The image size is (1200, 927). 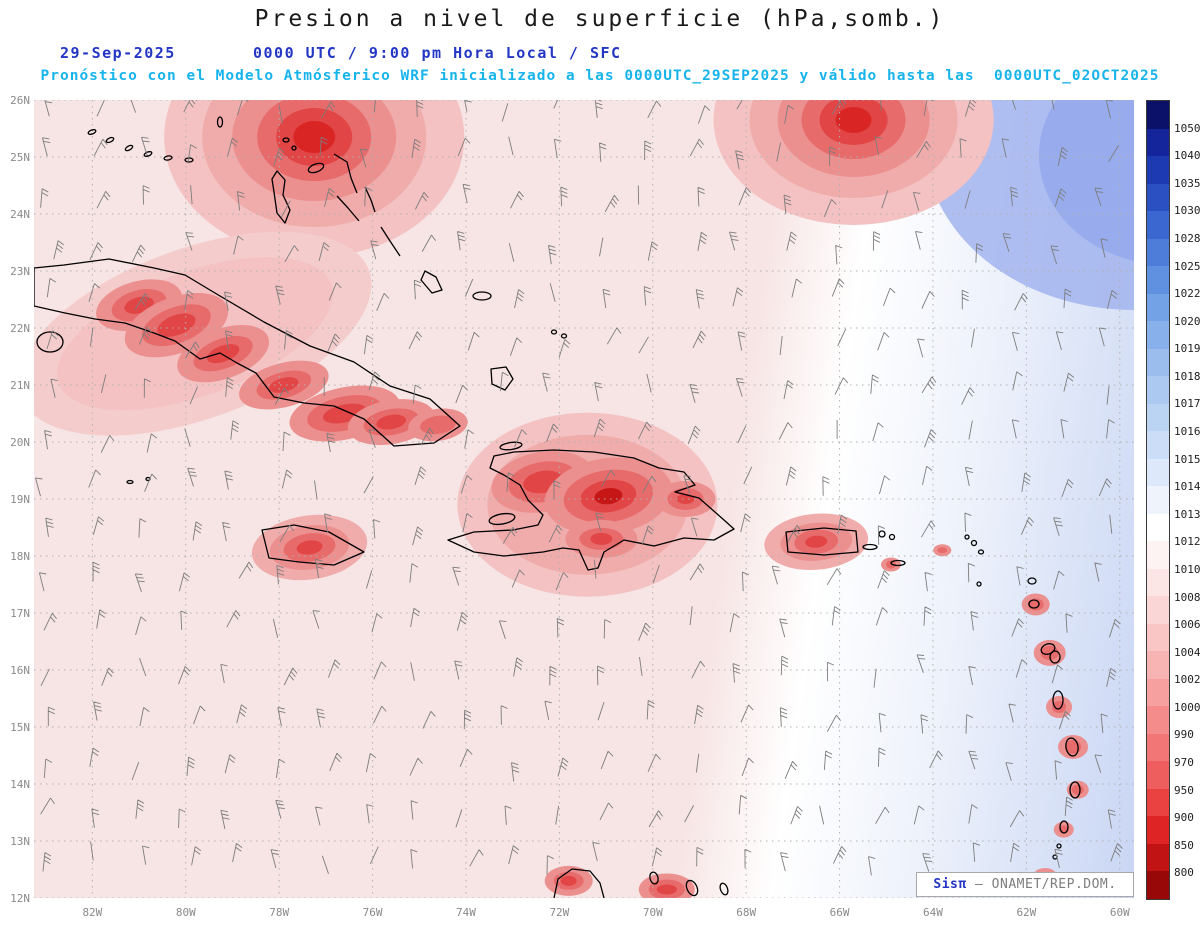 I want to click on pi-logo-icon: π, so click(x=962, y=884).